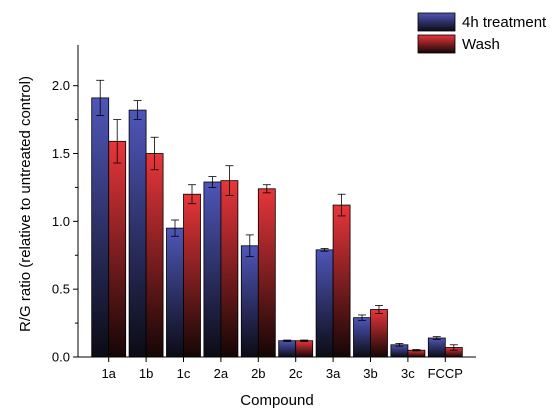 This screenshot has height=410, width=555. What do you see at coordinates (481, 44) in the screenshot?
I see `legend-label: Wash` at bounding box center [481, 44].